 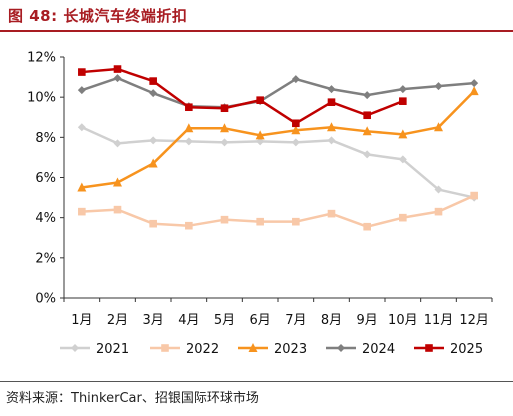 I want to click on x-tick-label: 5月, so click(x=224, y=320).